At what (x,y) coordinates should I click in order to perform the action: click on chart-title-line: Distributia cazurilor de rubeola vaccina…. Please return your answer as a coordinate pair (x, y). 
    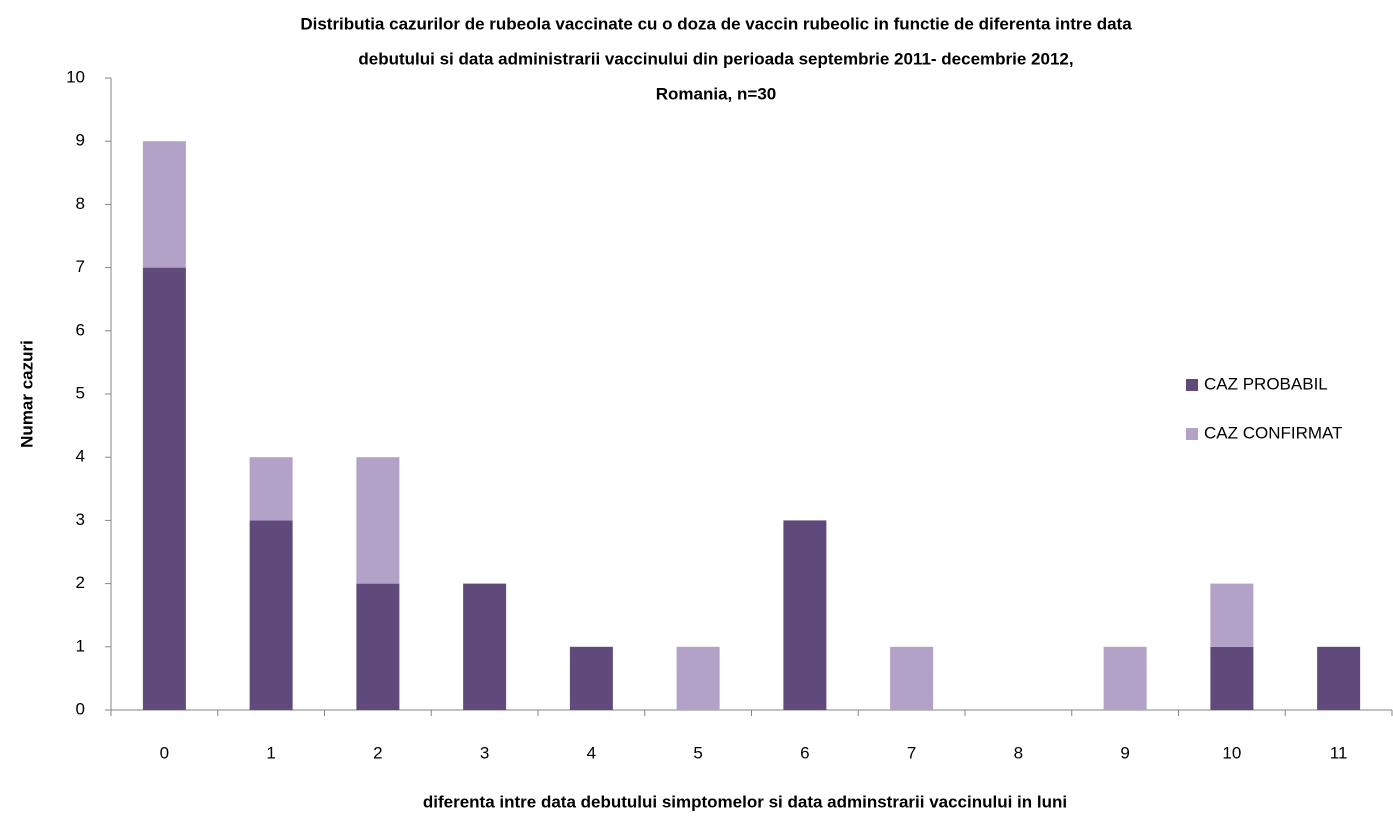
    Looking at the image, I should click on (716, 23).